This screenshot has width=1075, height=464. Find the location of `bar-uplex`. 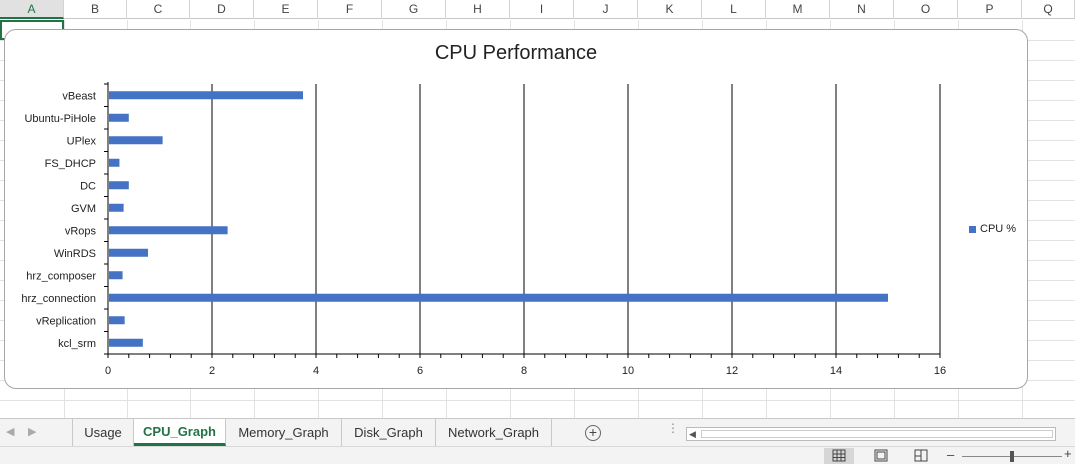

bar-uplex is located at coordinates (136, 140).